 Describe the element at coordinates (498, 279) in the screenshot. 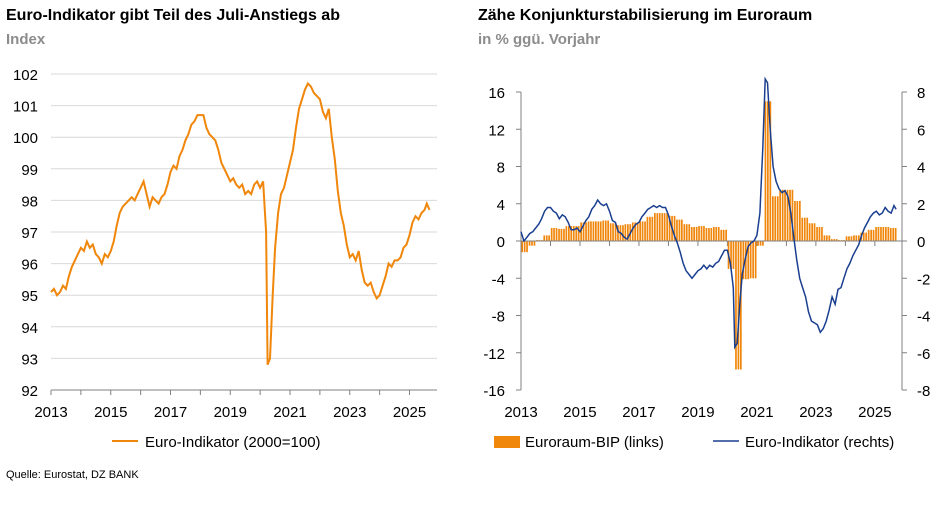

I see `y-left-tick-label: -4` at that location.